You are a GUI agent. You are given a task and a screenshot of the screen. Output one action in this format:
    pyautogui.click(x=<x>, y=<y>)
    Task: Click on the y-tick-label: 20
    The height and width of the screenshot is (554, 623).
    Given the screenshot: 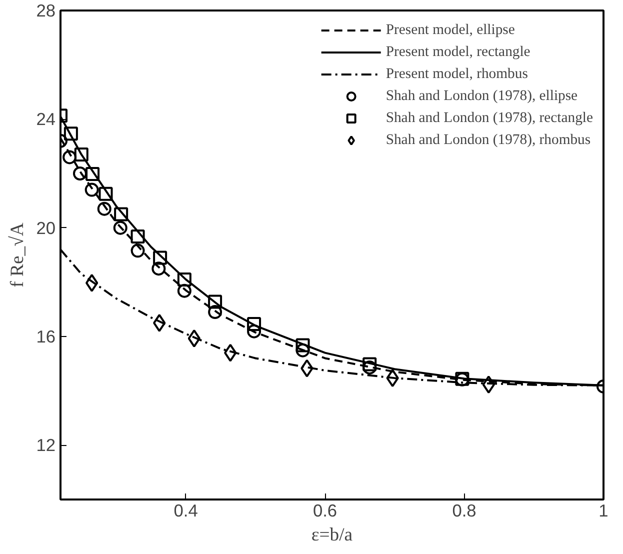 What is the action you would take?
    pyautogui.click(x=46, y=228)
    